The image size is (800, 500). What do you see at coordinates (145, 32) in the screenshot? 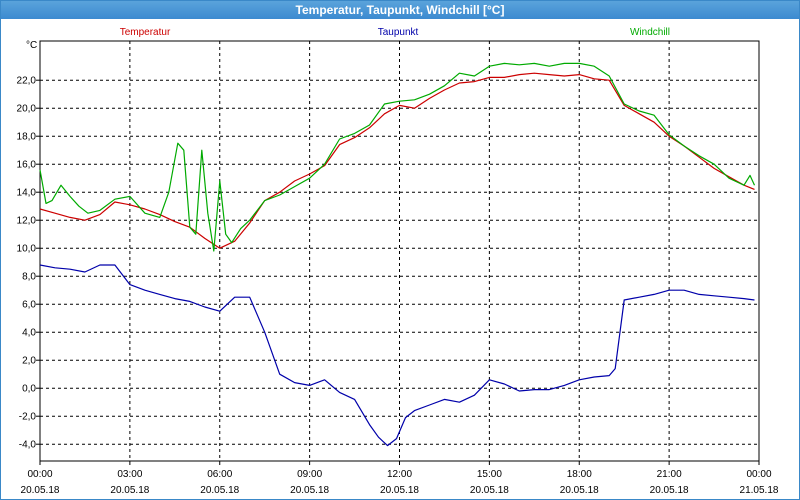
I see `legend-temperatur: Temperatur` at bounding box center [145, 32].